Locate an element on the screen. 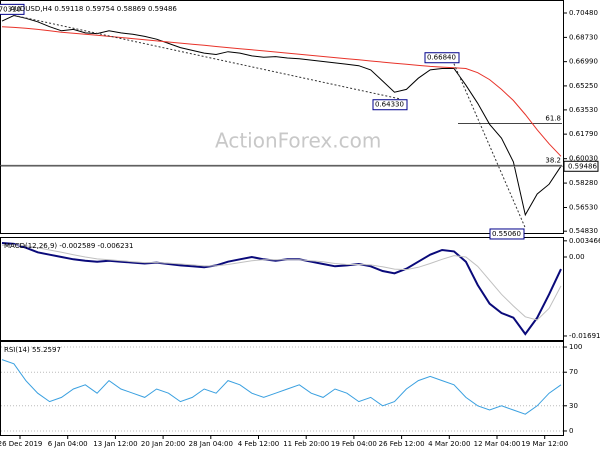 The height and width of the screenshot is (450, 600). series-line is located at coordinates (281, 387).